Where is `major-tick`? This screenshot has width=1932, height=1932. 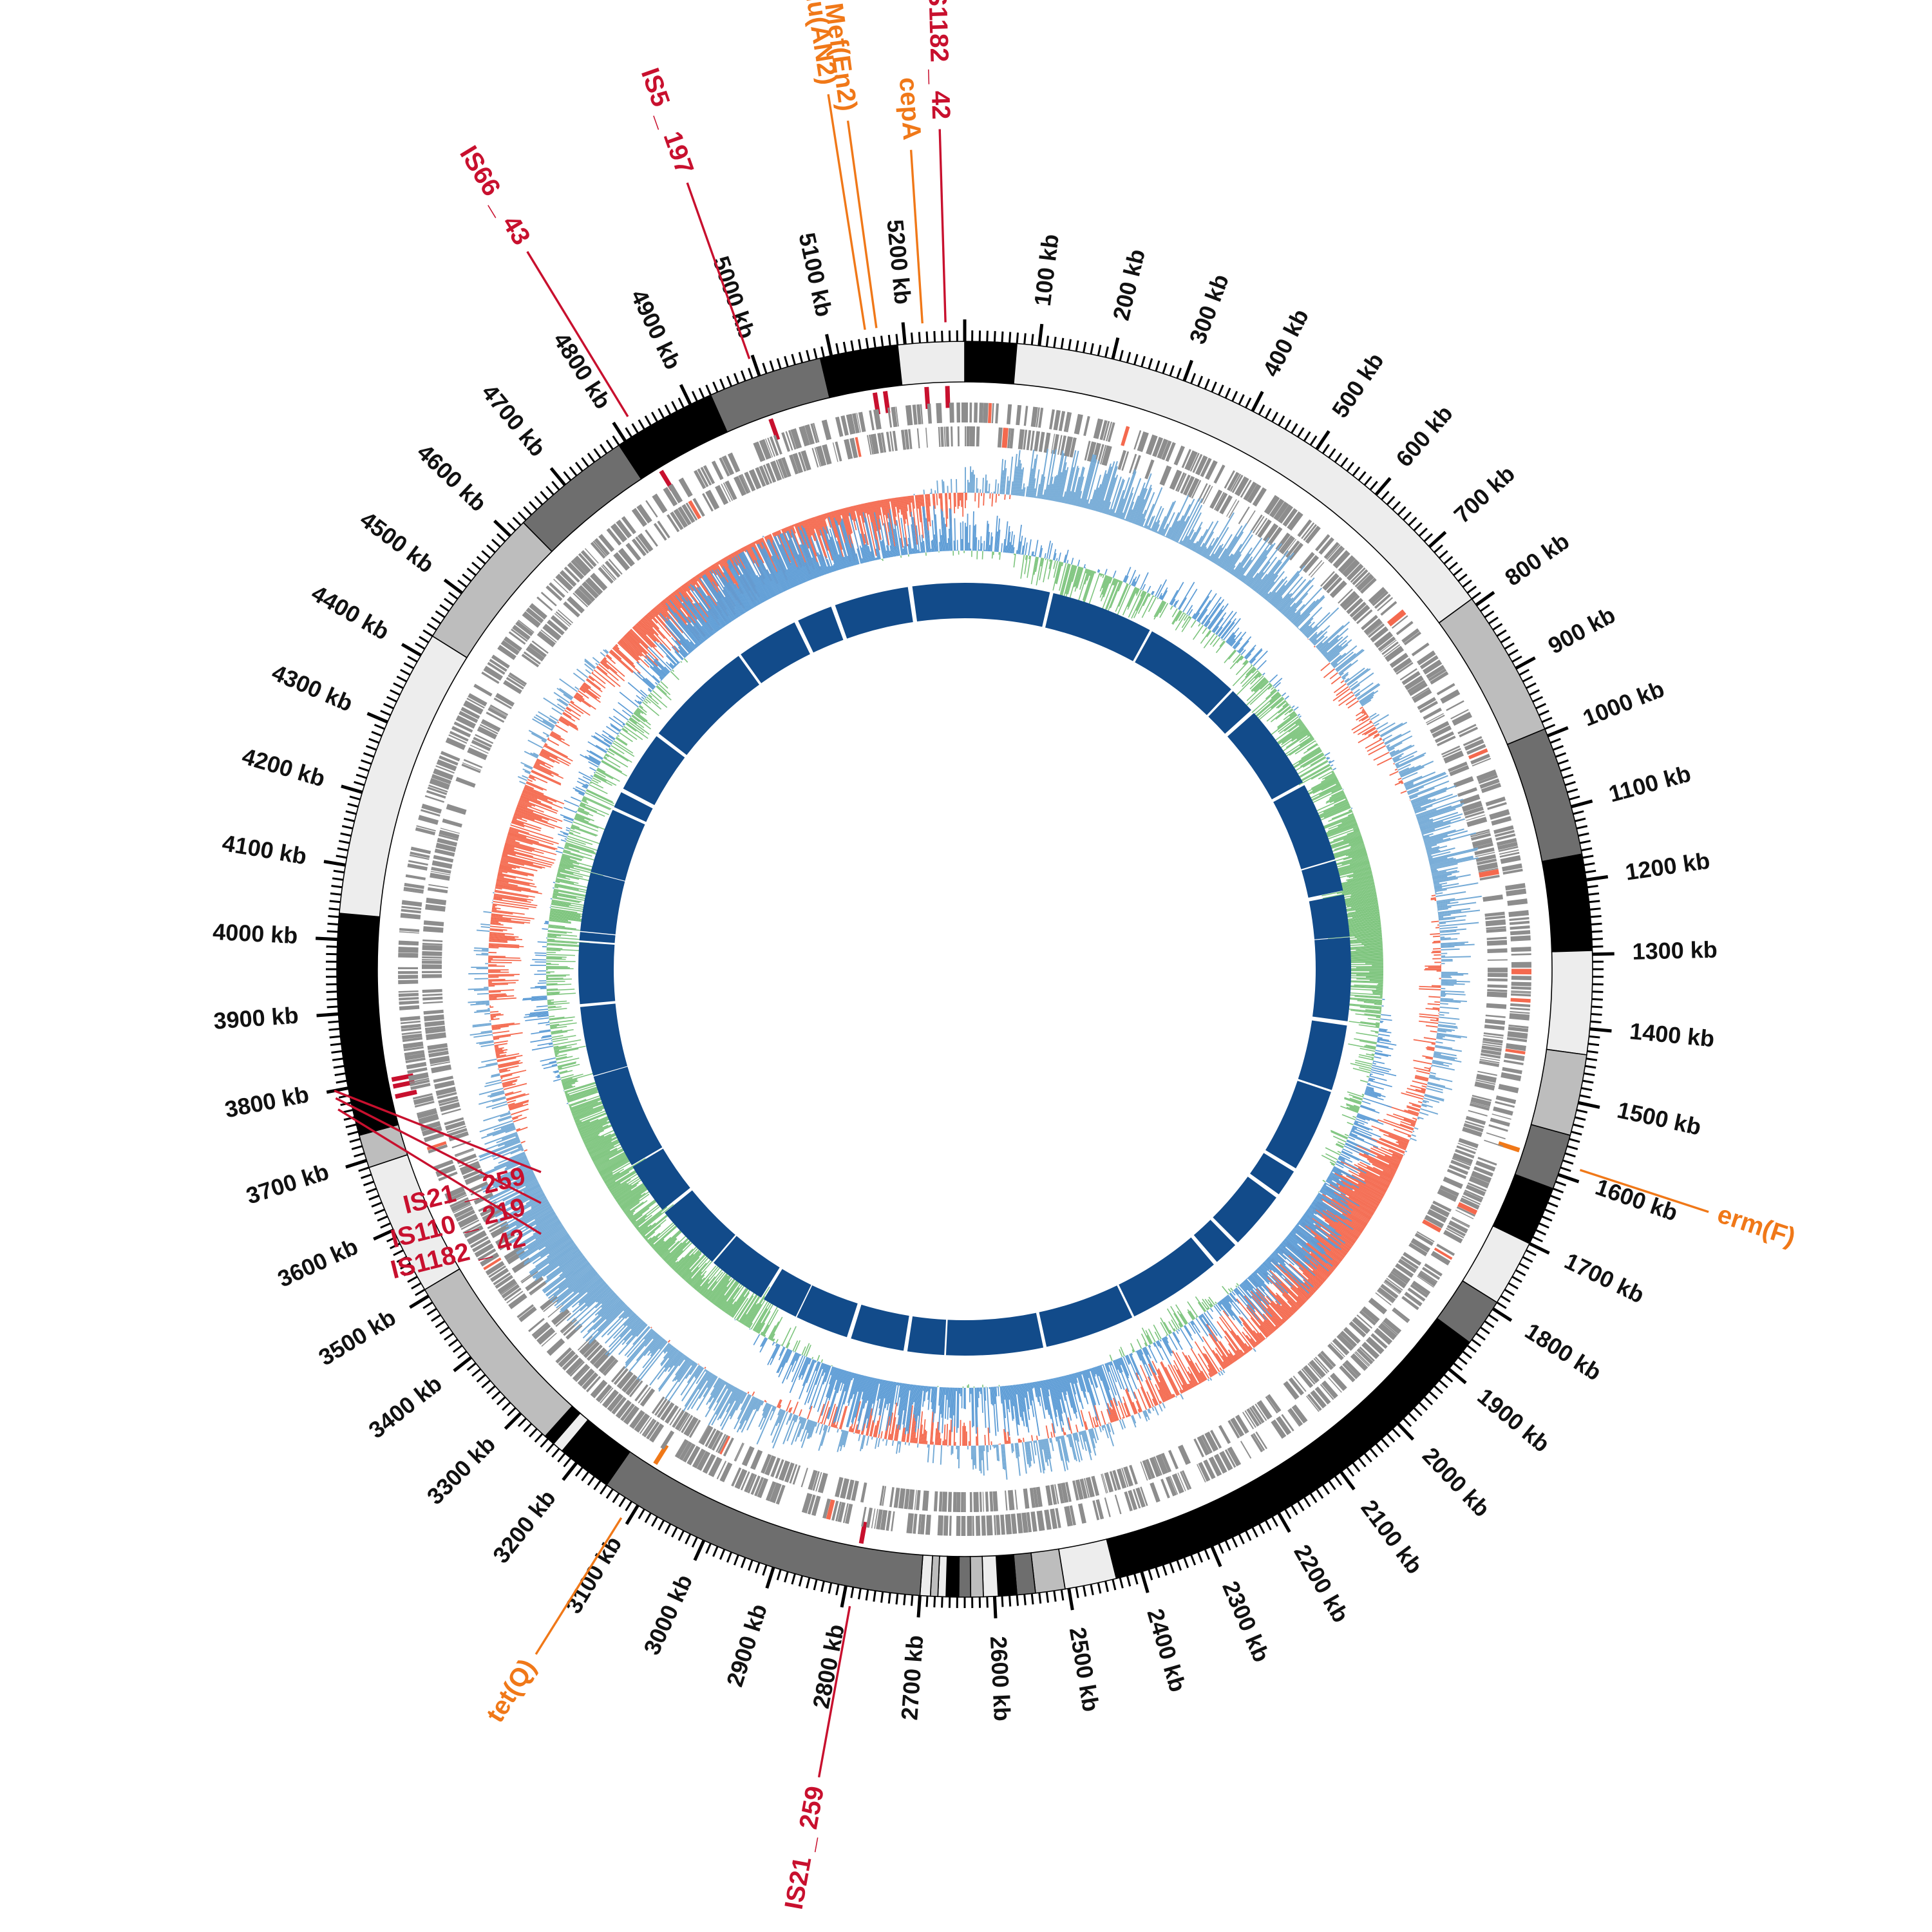
major-tick is located at coordinates (327, 1015).